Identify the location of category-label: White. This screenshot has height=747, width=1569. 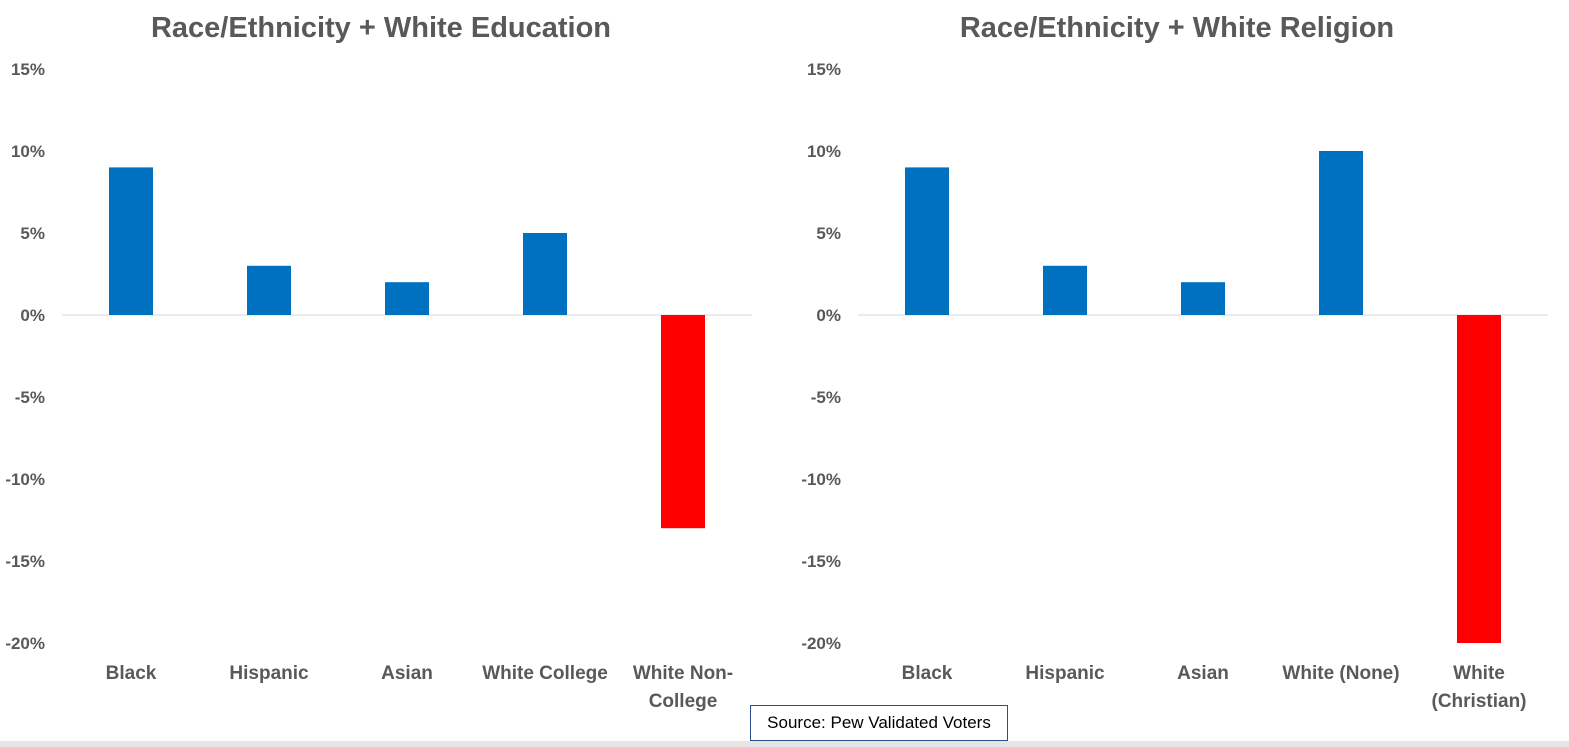
(1479, 673).